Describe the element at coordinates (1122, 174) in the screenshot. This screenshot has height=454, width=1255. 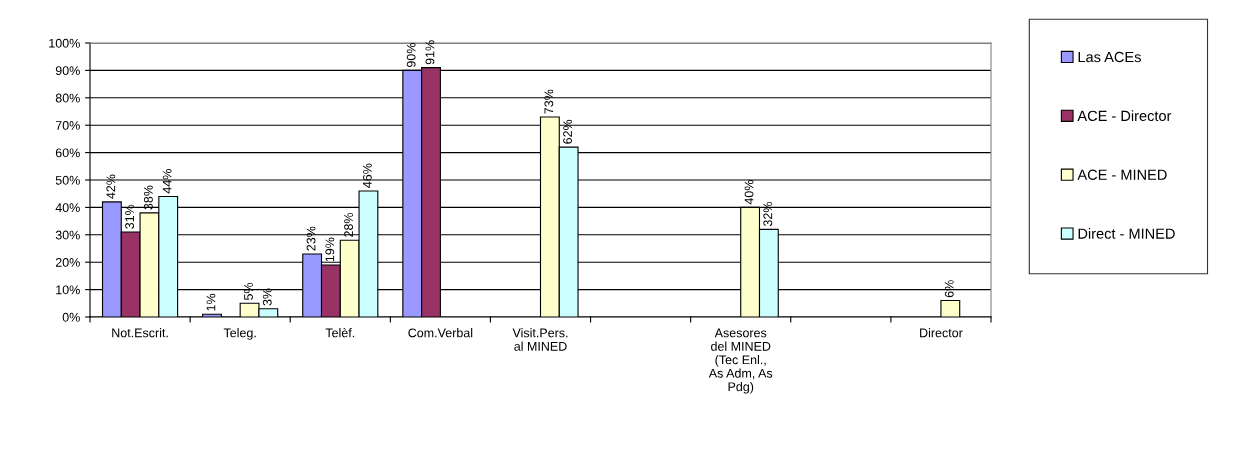
I see `legend-label: ACE - MINED` at that location.